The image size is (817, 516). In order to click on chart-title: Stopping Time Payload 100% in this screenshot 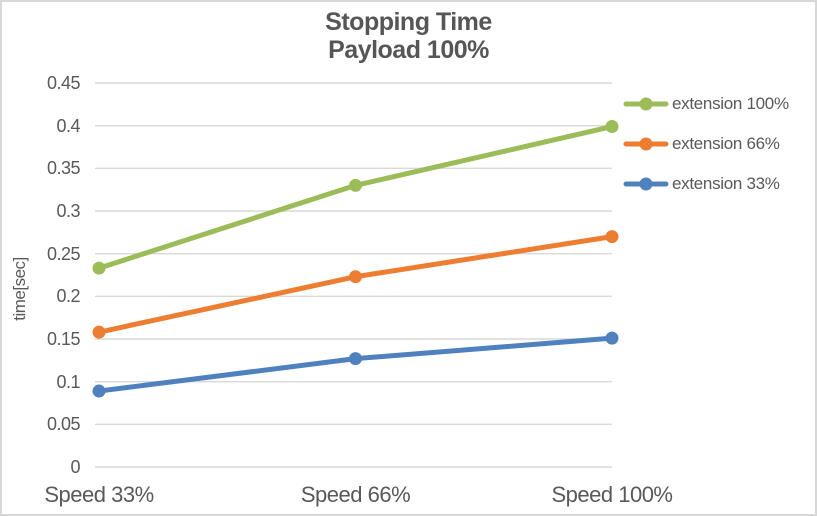, I will do `click(408, 36)`.